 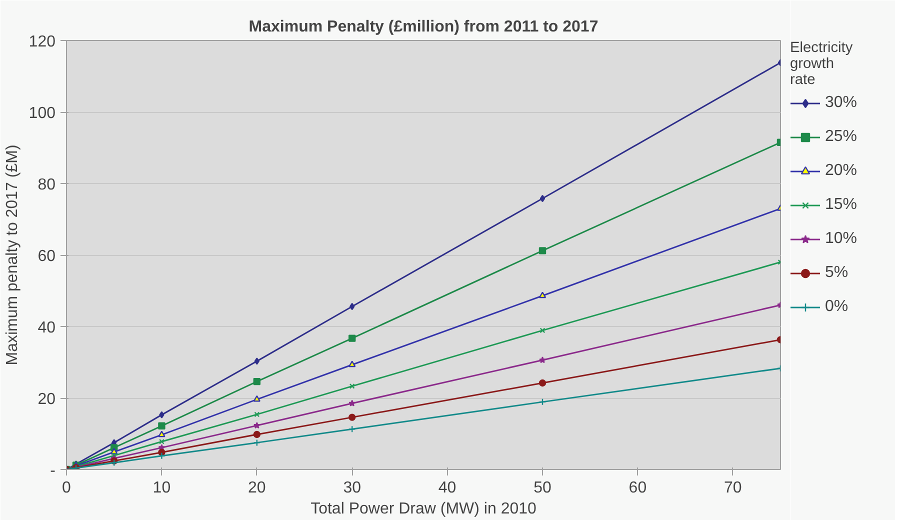 What do you see at coordinates (423, 27) in the screenshot?
I see `chart-title: Maximum Penalty (£million) from 2011 to 2017` at bounding box center [423, 27].